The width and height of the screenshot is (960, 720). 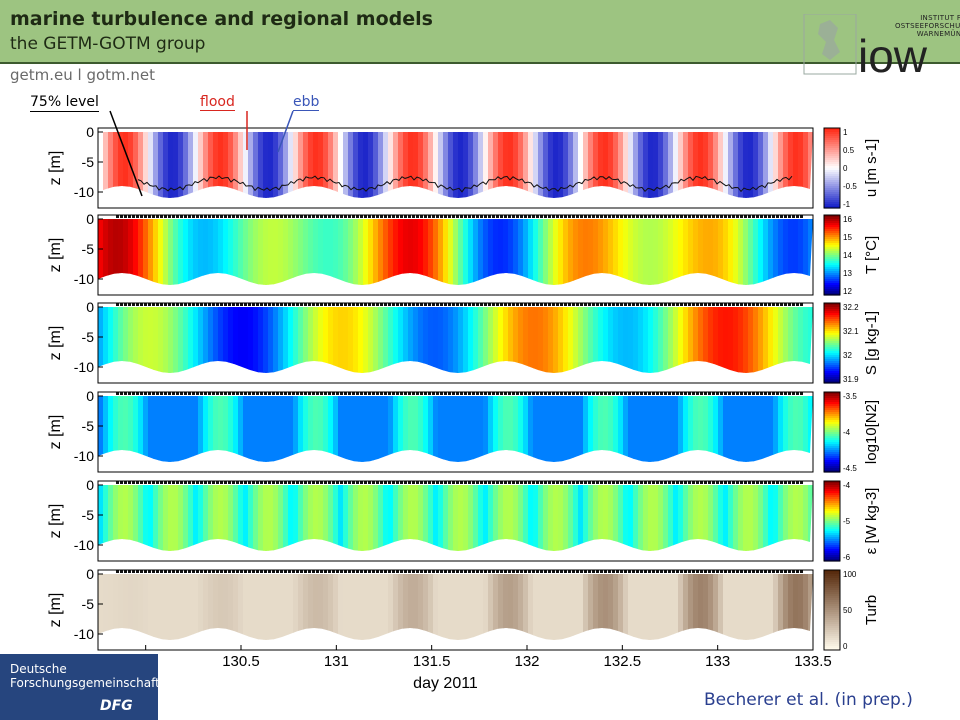 What do you see at coordinates (940, 18) in the screenshot?
I see `institute-line-1: INSTITUT FÜR` at bounding box center [940, 18].